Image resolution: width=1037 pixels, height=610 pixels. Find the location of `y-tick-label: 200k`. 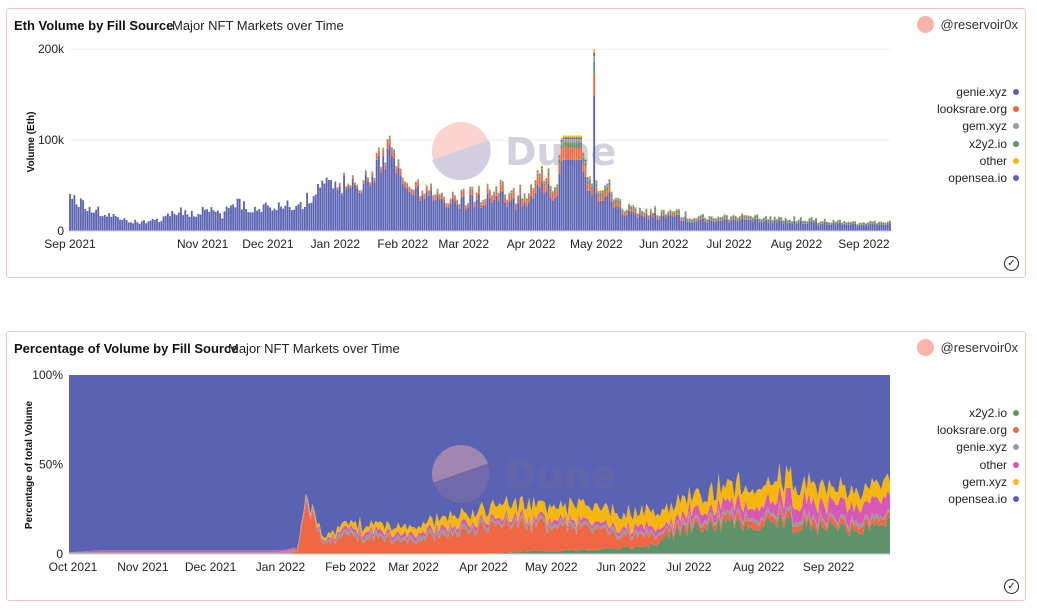

y-tick-label: 200k is located at coordinates (51, 49).